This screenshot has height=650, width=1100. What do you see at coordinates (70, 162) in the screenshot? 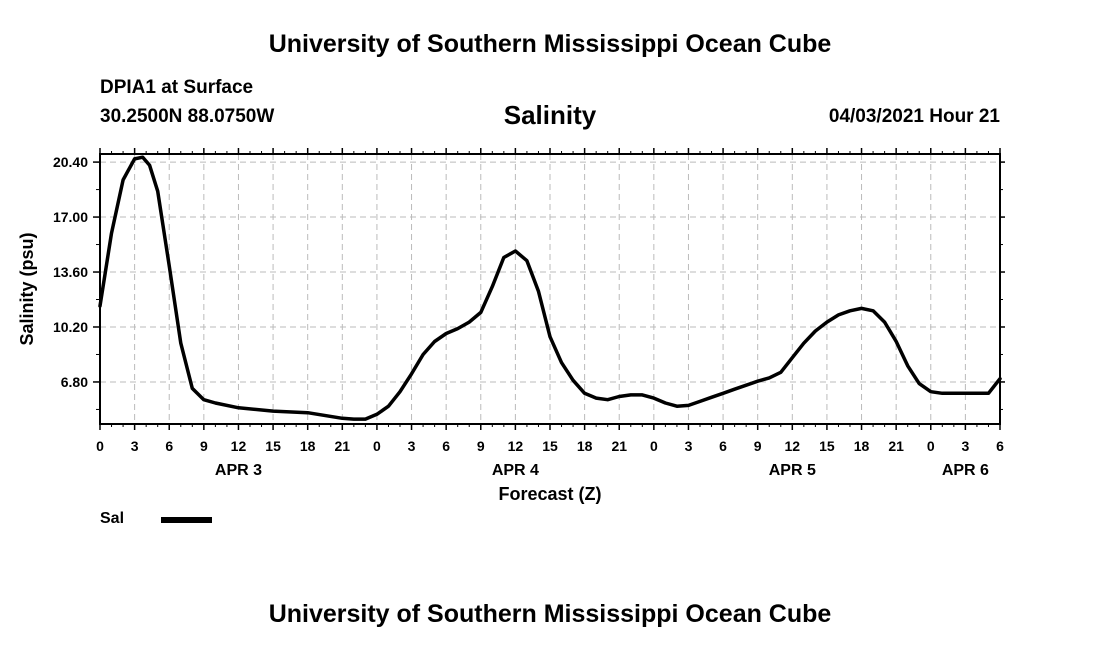
I see `y-tick-label: 20.40` at bounding box center [70, 162].